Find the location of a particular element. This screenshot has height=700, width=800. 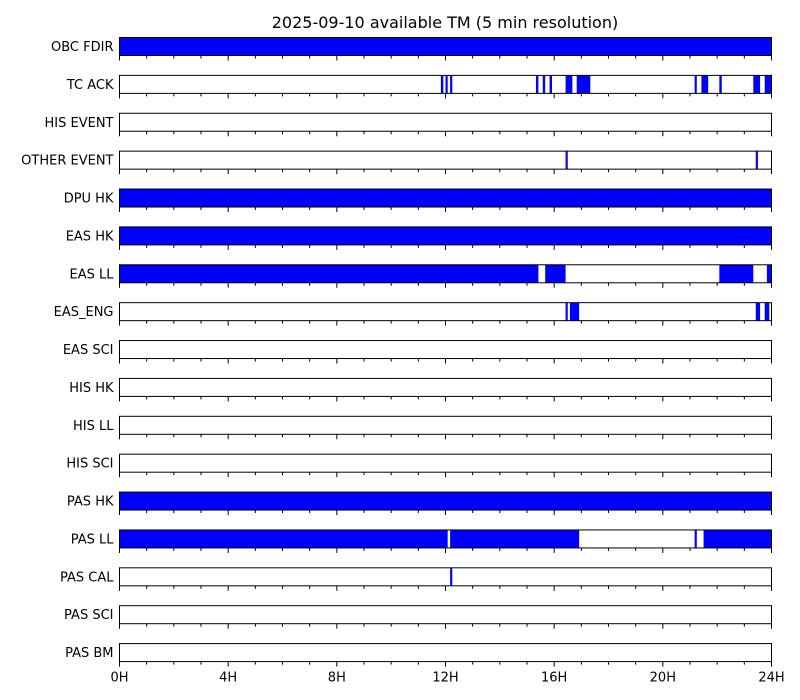

chart-row: PAS BM is located at coordinates (418, 655).